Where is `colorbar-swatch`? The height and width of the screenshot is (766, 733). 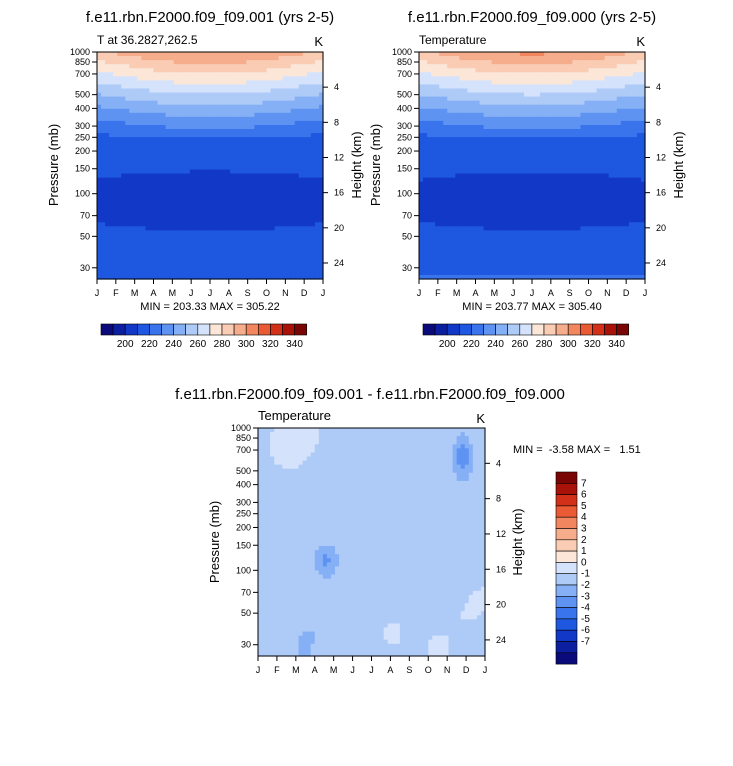
colorbar-swatch is located at coordinates (180, 329).